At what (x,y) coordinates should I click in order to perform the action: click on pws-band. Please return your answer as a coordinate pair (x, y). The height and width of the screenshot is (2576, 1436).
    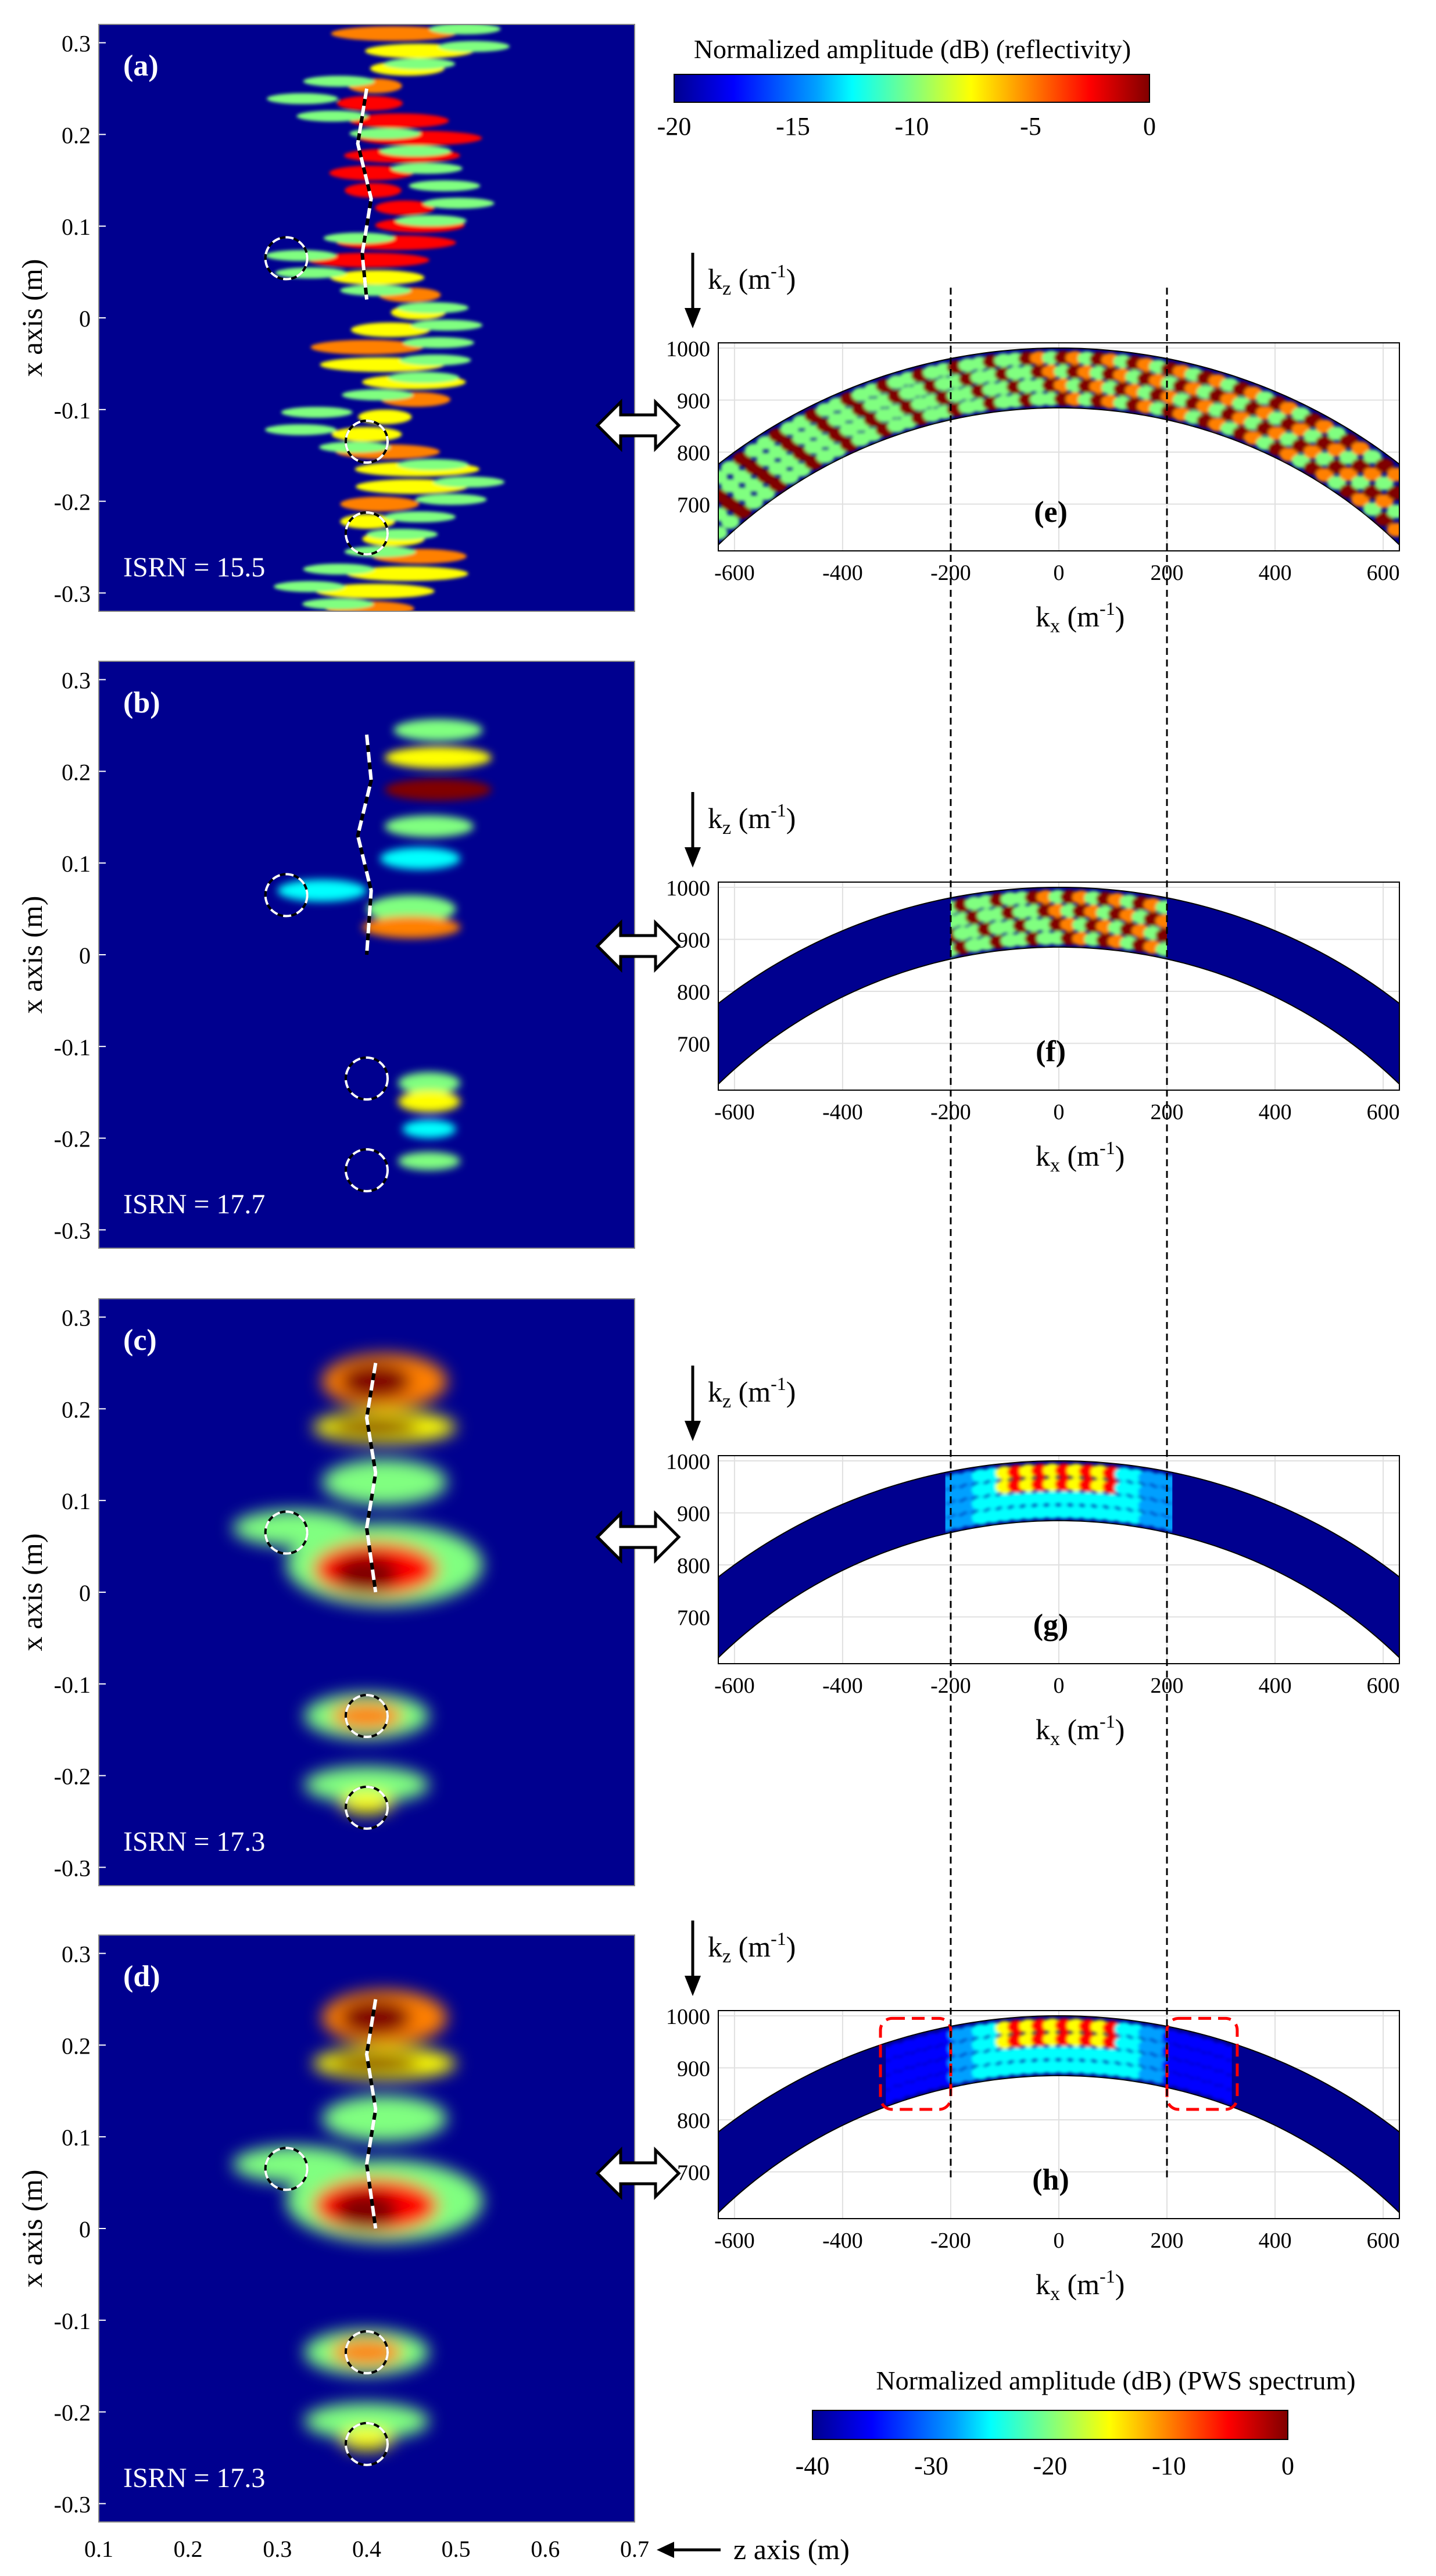
    Looking at the image, I should click on (1058, 985).